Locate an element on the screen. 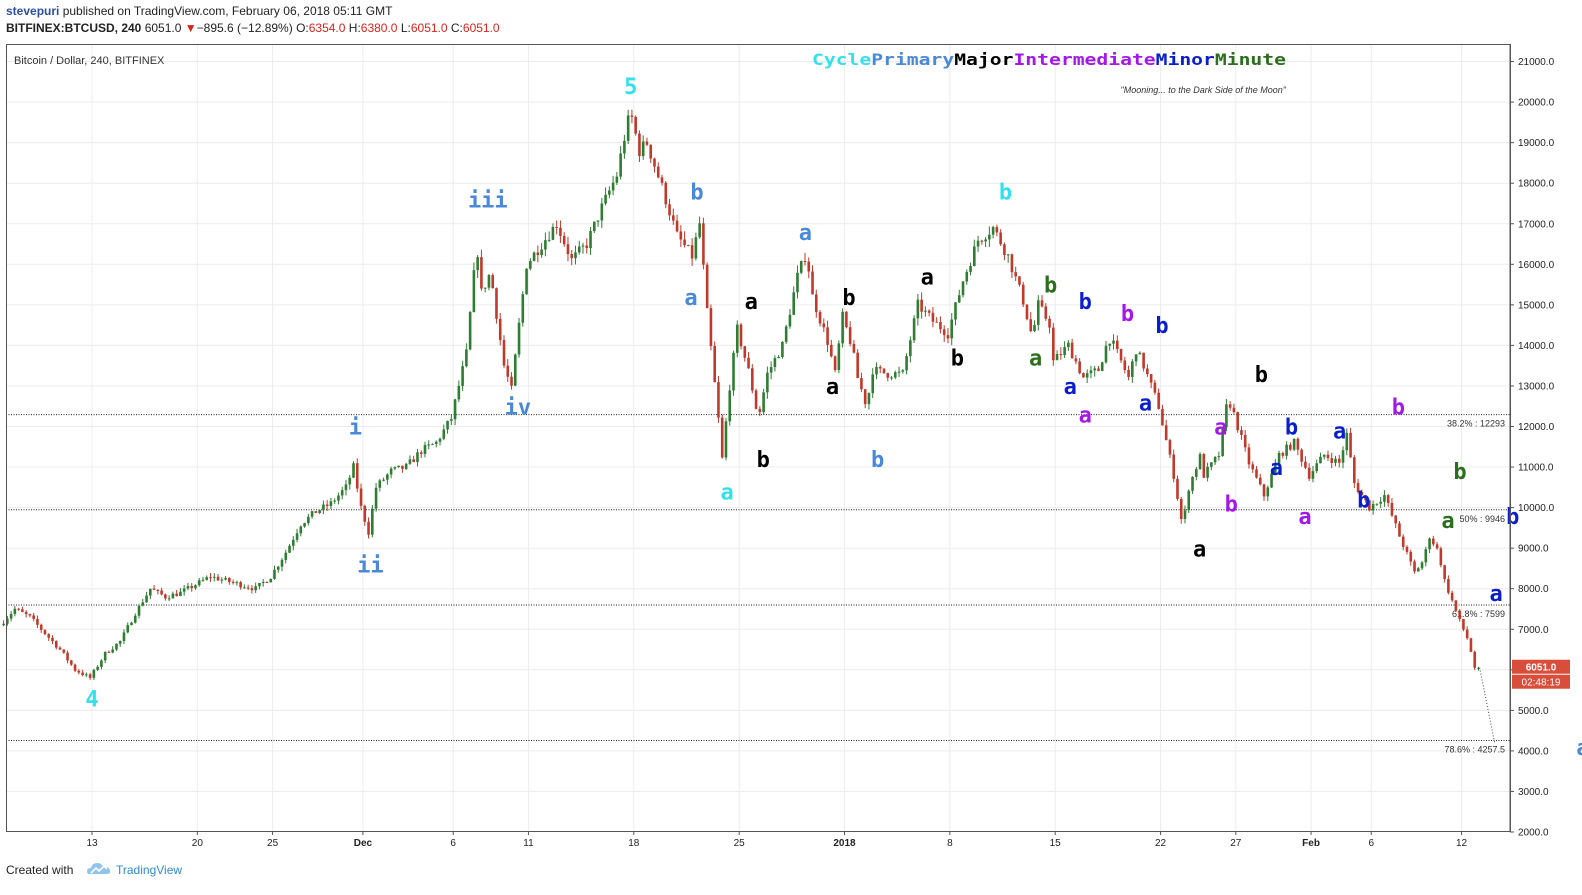 This screenshot has width=1582, height=895. x-tick-label: 20 is located at coordinates (198, 843).